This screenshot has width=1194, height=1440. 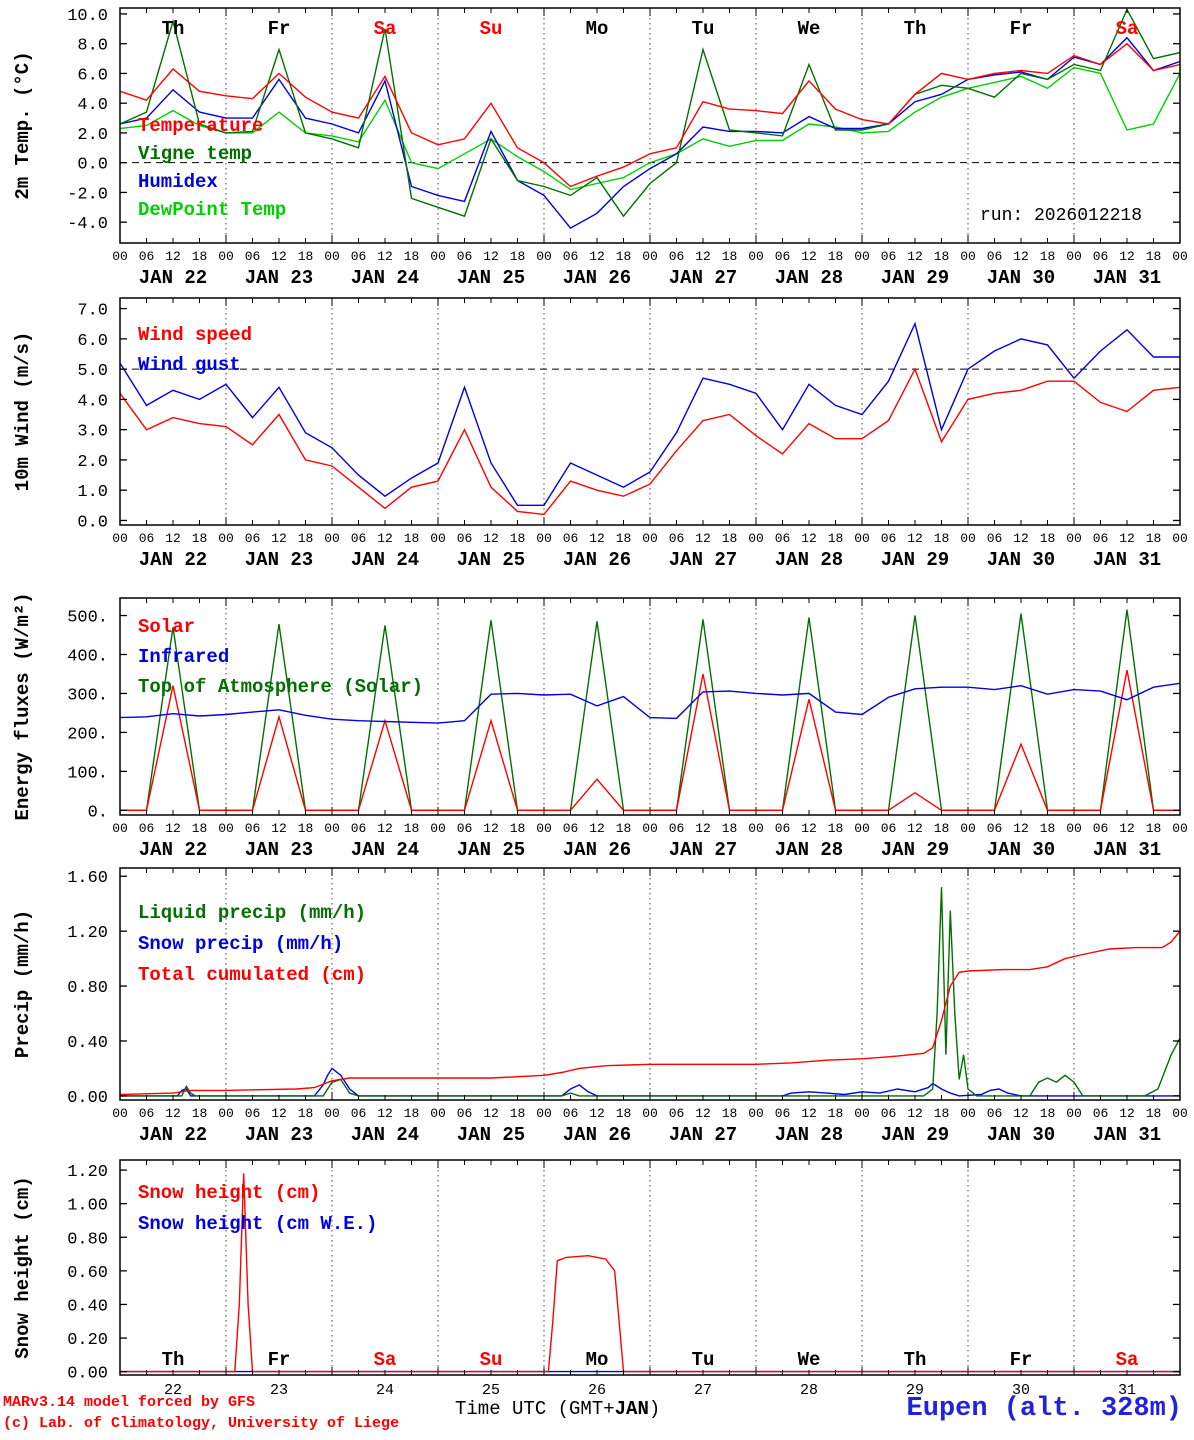 I want to click on series-wind-gust, so click(x=650, y=413).